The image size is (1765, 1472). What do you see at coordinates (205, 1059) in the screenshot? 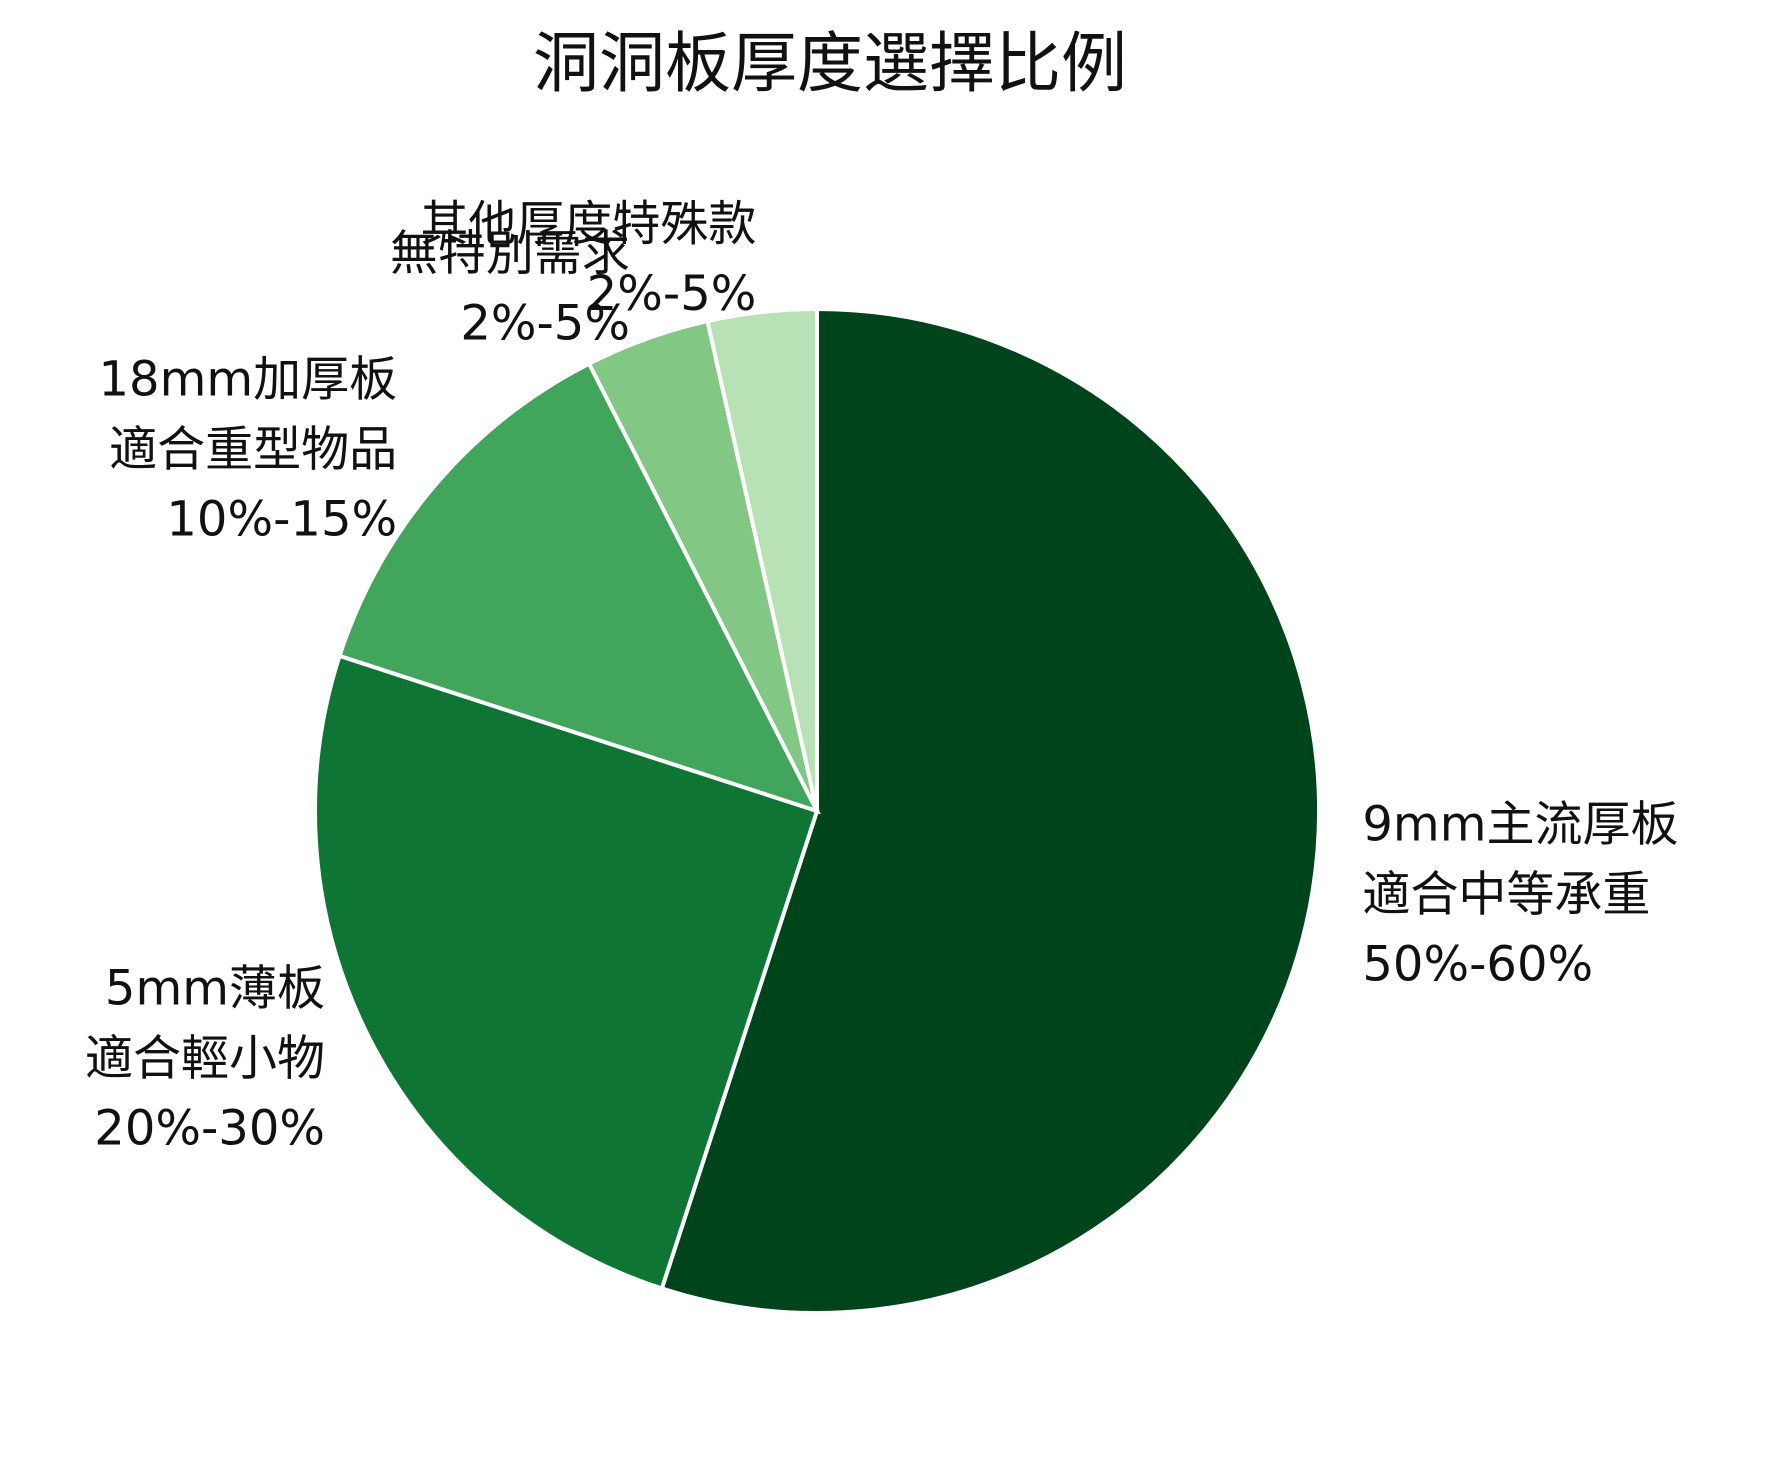
I see `slice-label: 適合輕小物` at bounding box center [205, 1059].